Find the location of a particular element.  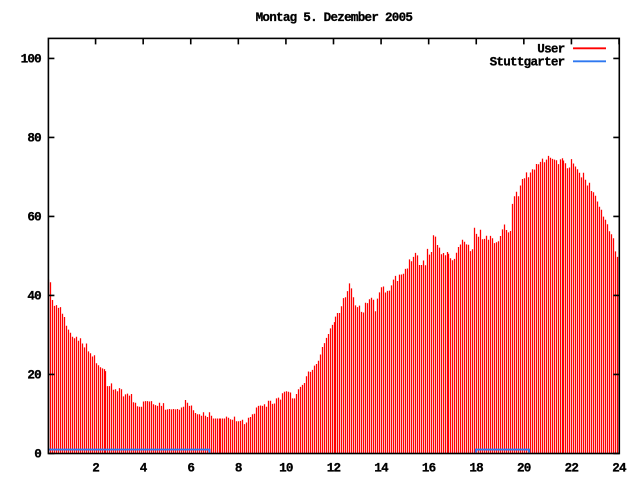

svg-text: 18 is located at coordinates (476, 469).